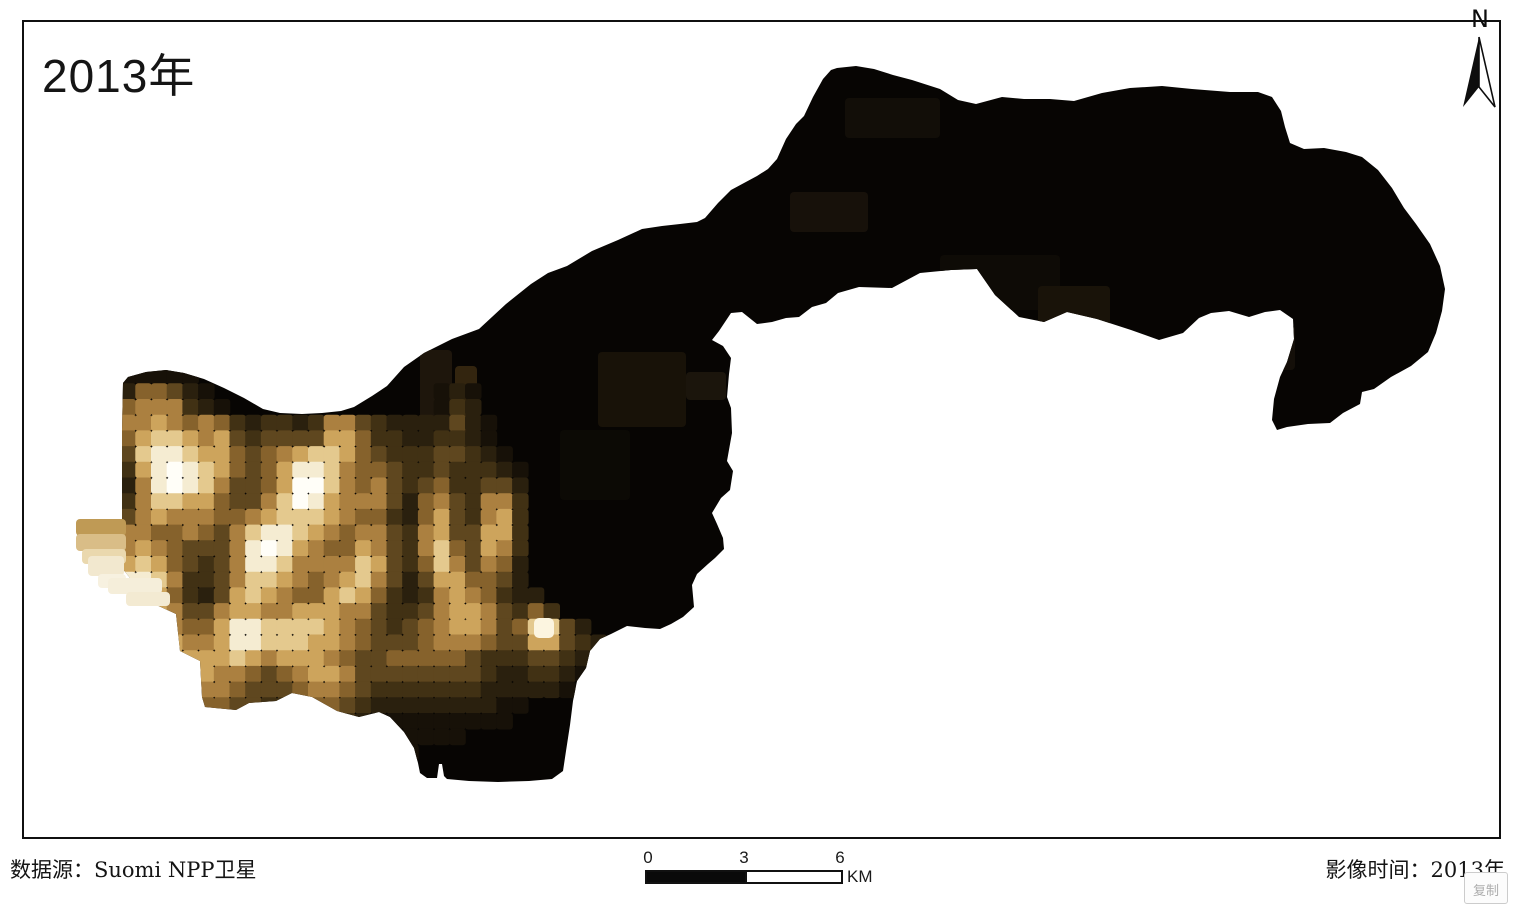 This screenshot has height=904, width=1518. Describe the element at coordinates (1479, 72) in the screenshot. I see `north-arrow-icon` at that location.